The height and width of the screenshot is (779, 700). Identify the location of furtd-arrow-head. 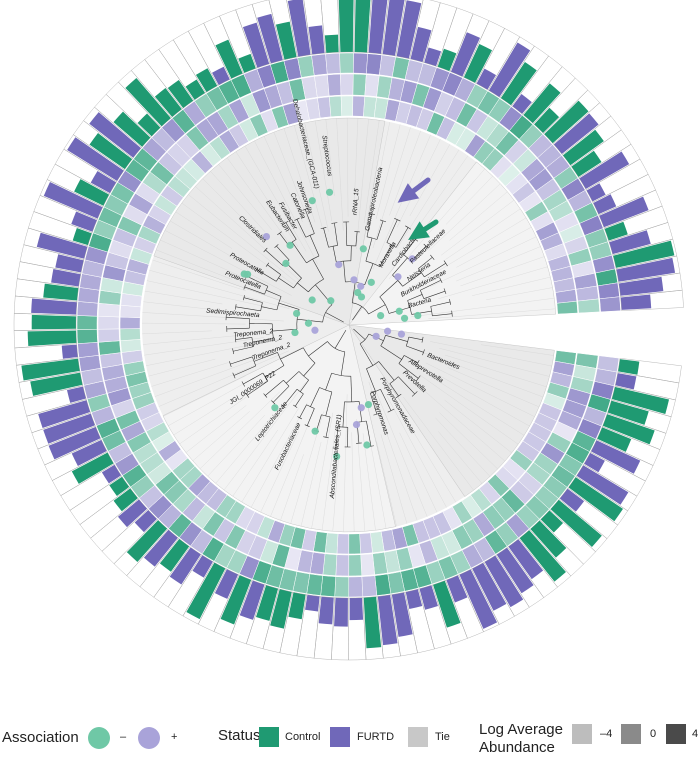
(408, 193).